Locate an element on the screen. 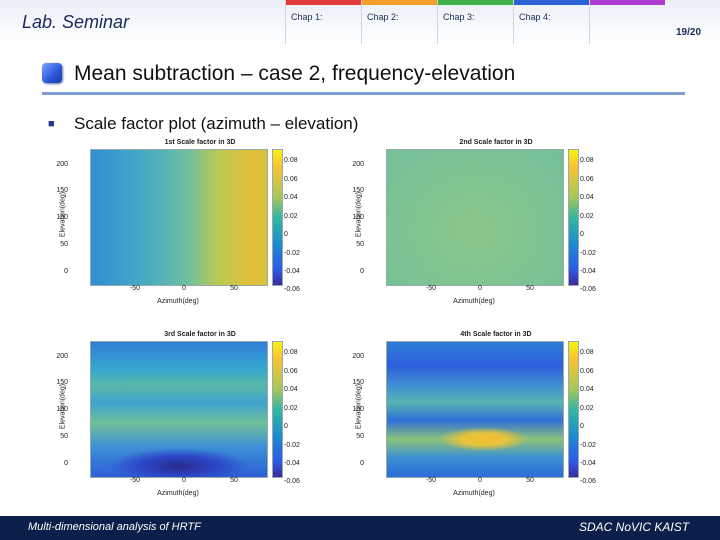 The height and width of the screenshot is (540, 720). slide-subtitle: Scale factor plot (azimuth – elevation) is located at coordinates (216, 123).